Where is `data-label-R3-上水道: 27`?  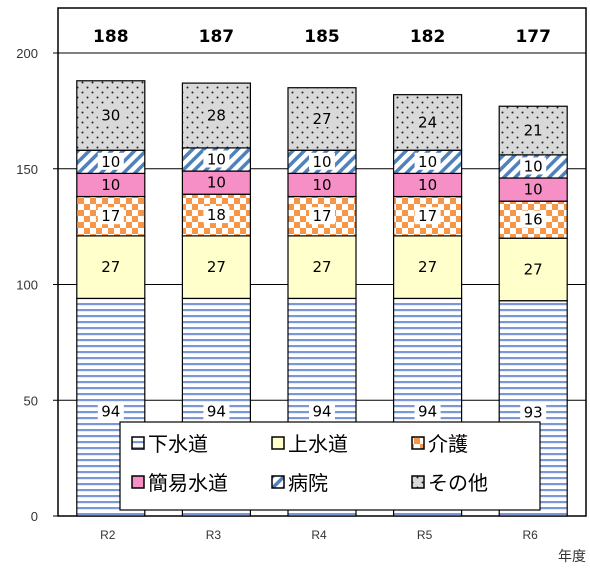 data-label-R3-上水道: 27 is located at coordinates (216, 267).